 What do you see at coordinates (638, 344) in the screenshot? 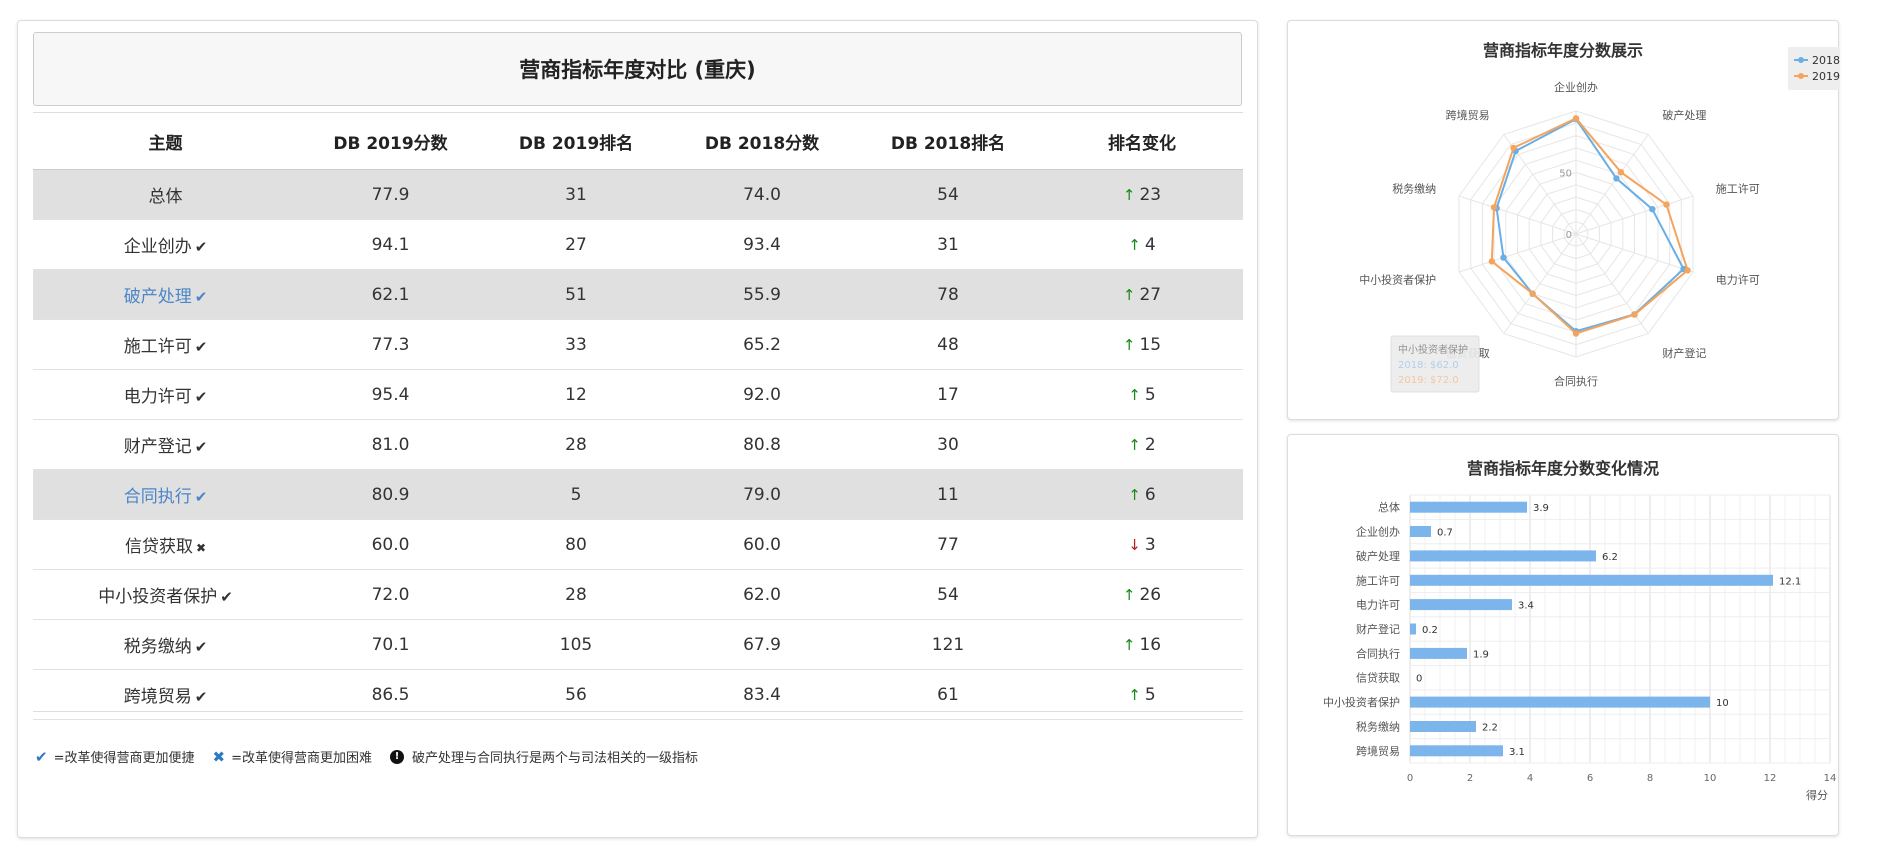
I see `table-row: 施工许可 ✔ 77.3 33 65.2 48 ↑ 15` at bounding box center [638, 344].